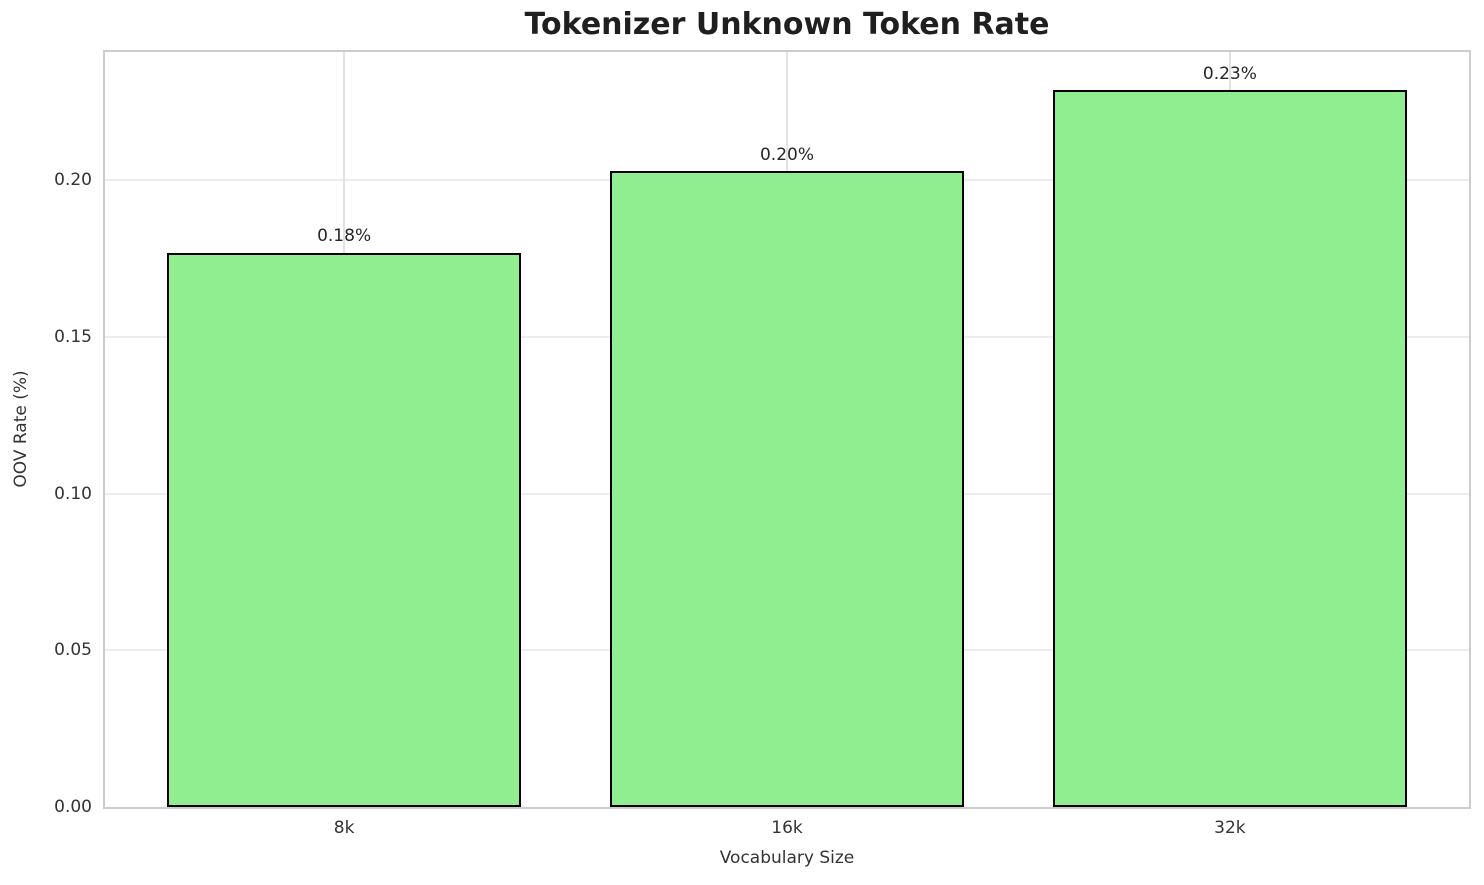  I want to click on x-tick-label: 32k, so click(1230, 828).